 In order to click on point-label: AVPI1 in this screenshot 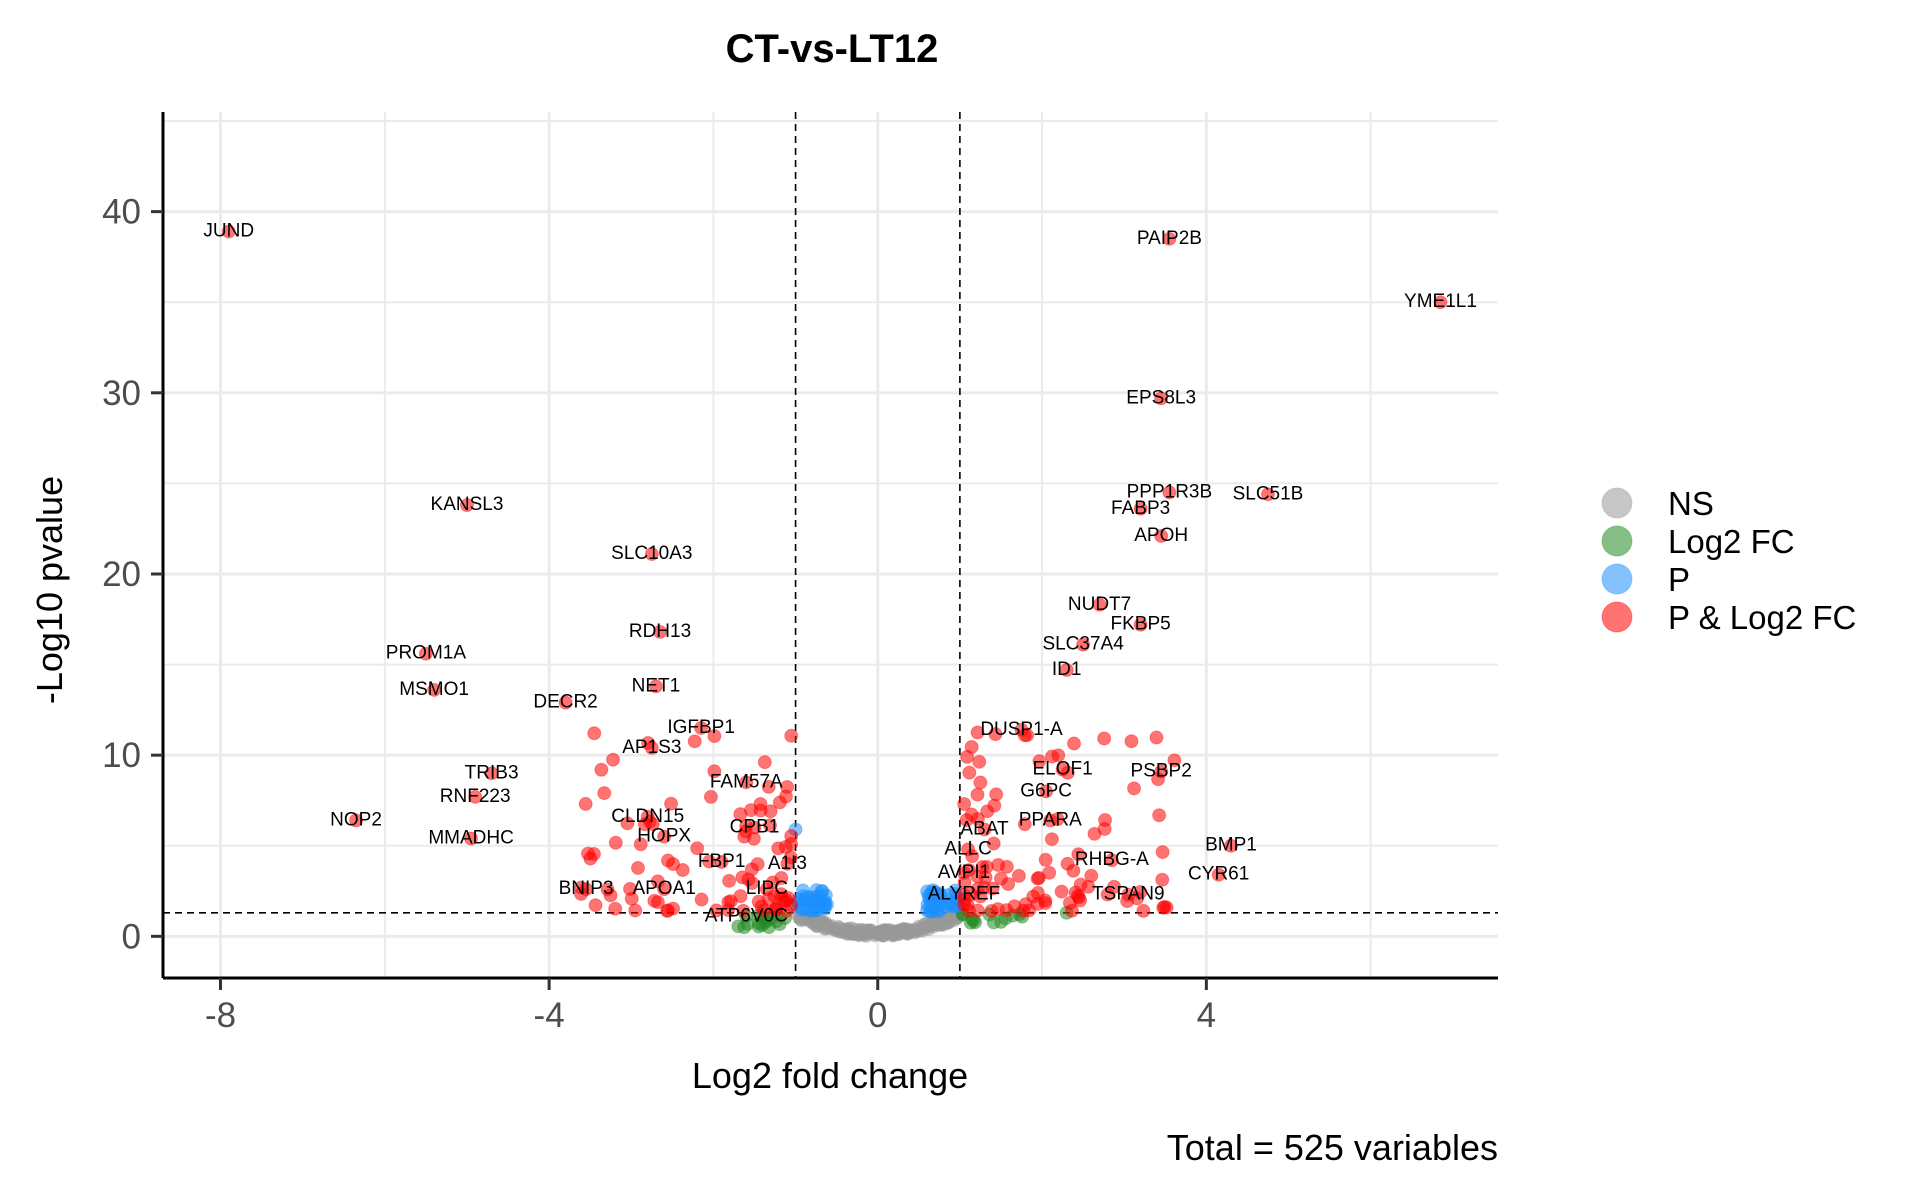, I will do `click(964, 872)`.